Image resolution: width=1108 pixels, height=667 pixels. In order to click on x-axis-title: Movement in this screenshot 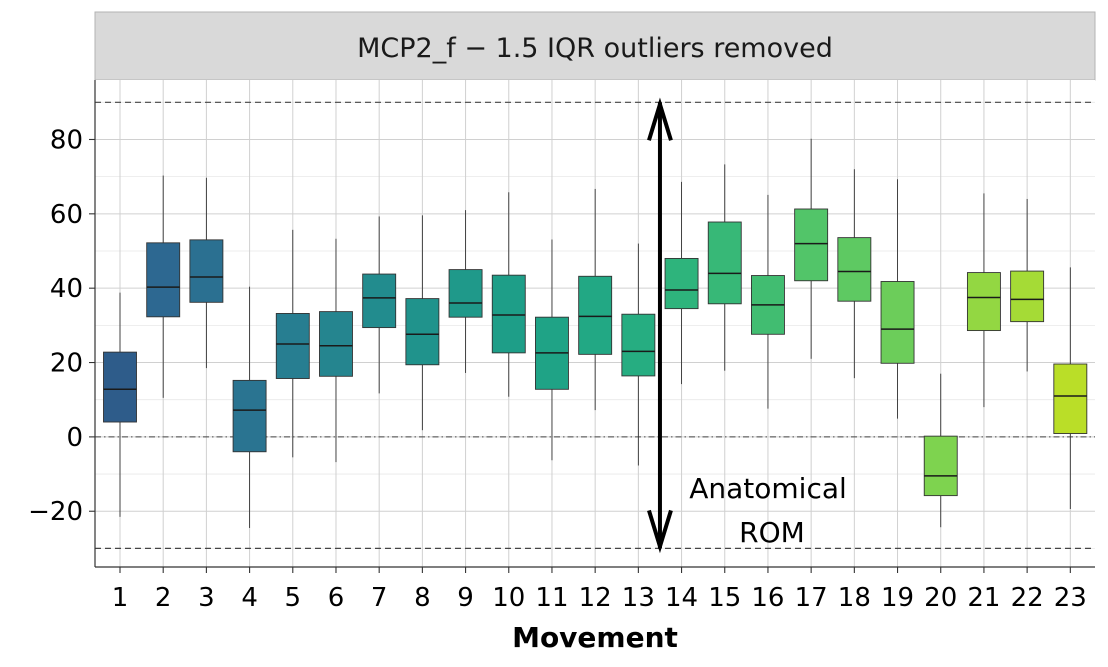, I will do `click(595, 637)`.